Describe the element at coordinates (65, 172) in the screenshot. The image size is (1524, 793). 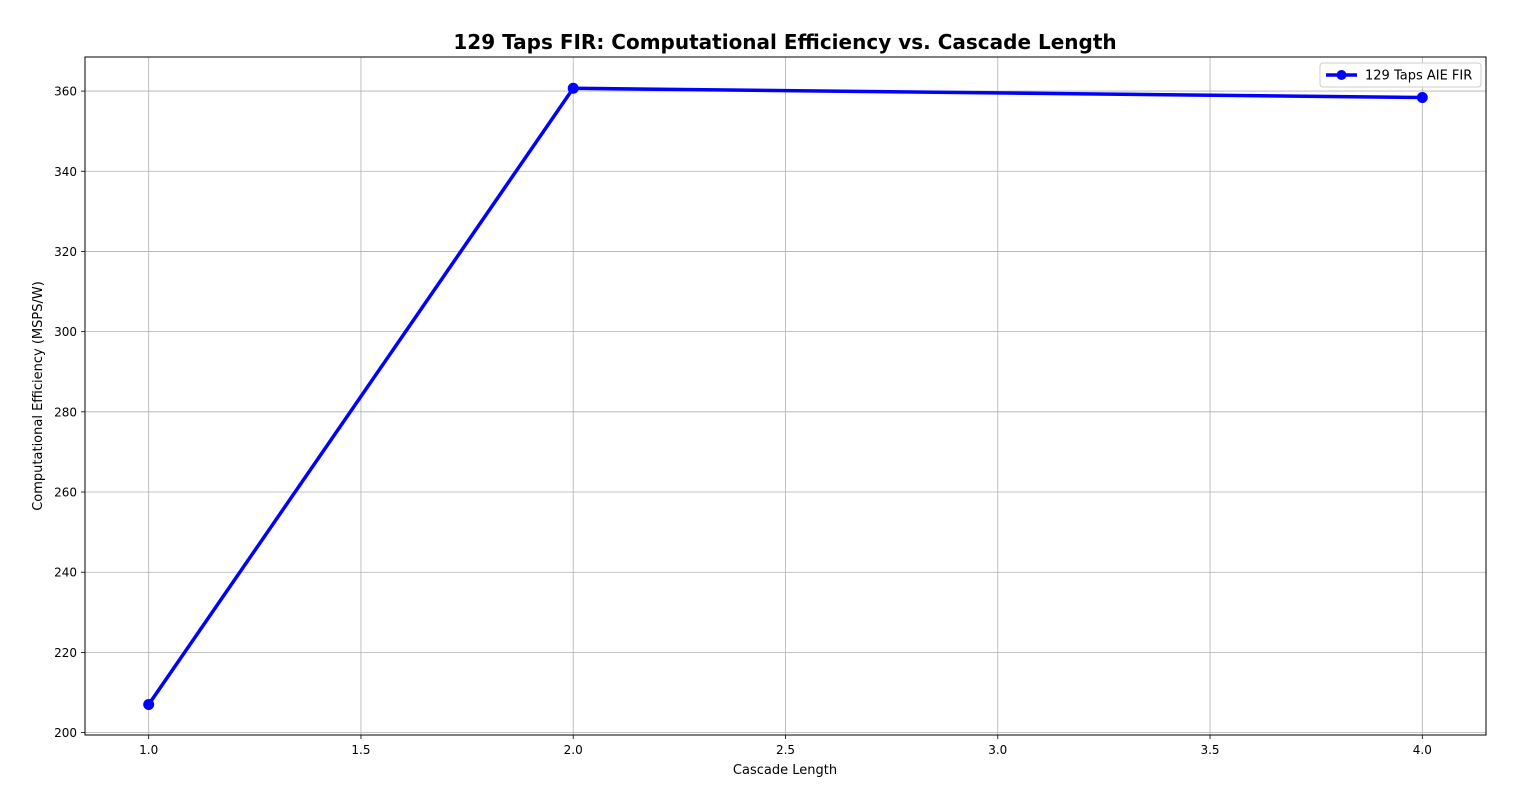
I see `y-tick-label: 340` at that location.